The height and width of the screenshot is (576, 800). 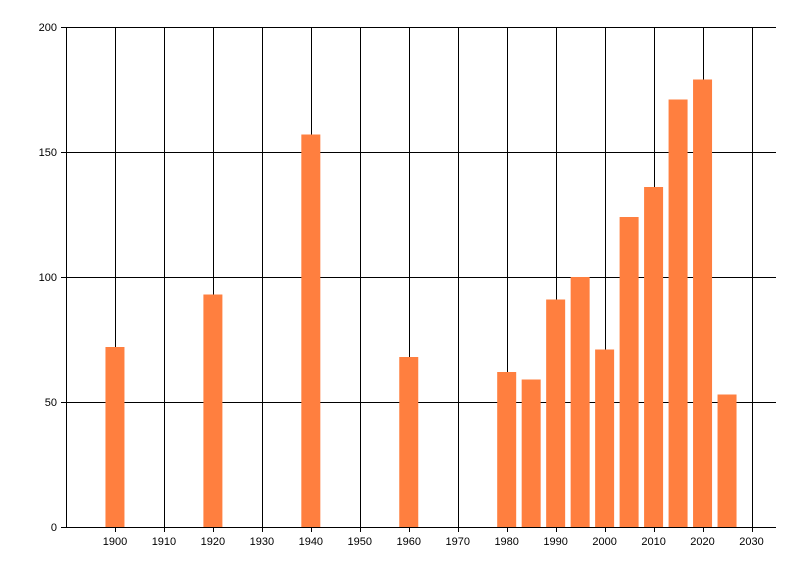 I want to click on y-tick-label-200: 200, so click(x=48, y=28).